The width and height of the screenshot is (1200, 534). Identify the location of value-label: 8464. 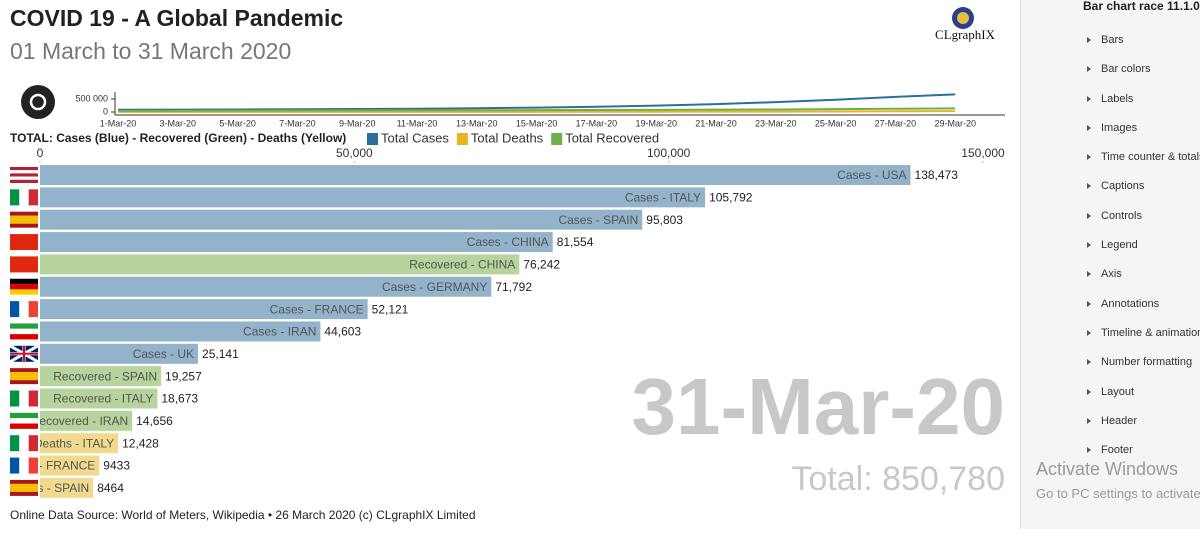
(110, 488).